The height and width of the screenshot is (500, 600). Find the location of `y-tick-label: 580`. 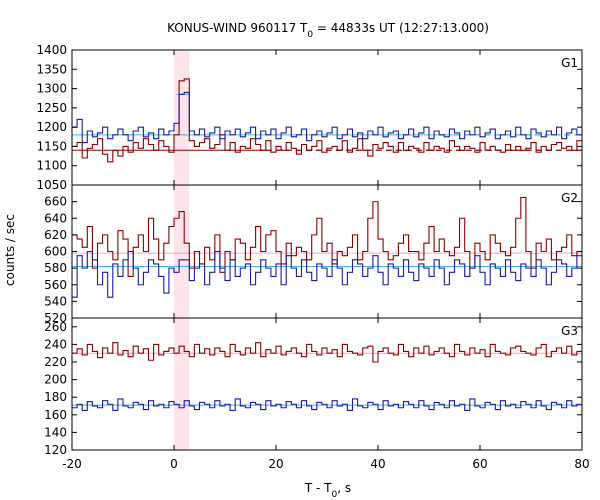

y-tick-label: 580 is located at coordinates (55, 268).